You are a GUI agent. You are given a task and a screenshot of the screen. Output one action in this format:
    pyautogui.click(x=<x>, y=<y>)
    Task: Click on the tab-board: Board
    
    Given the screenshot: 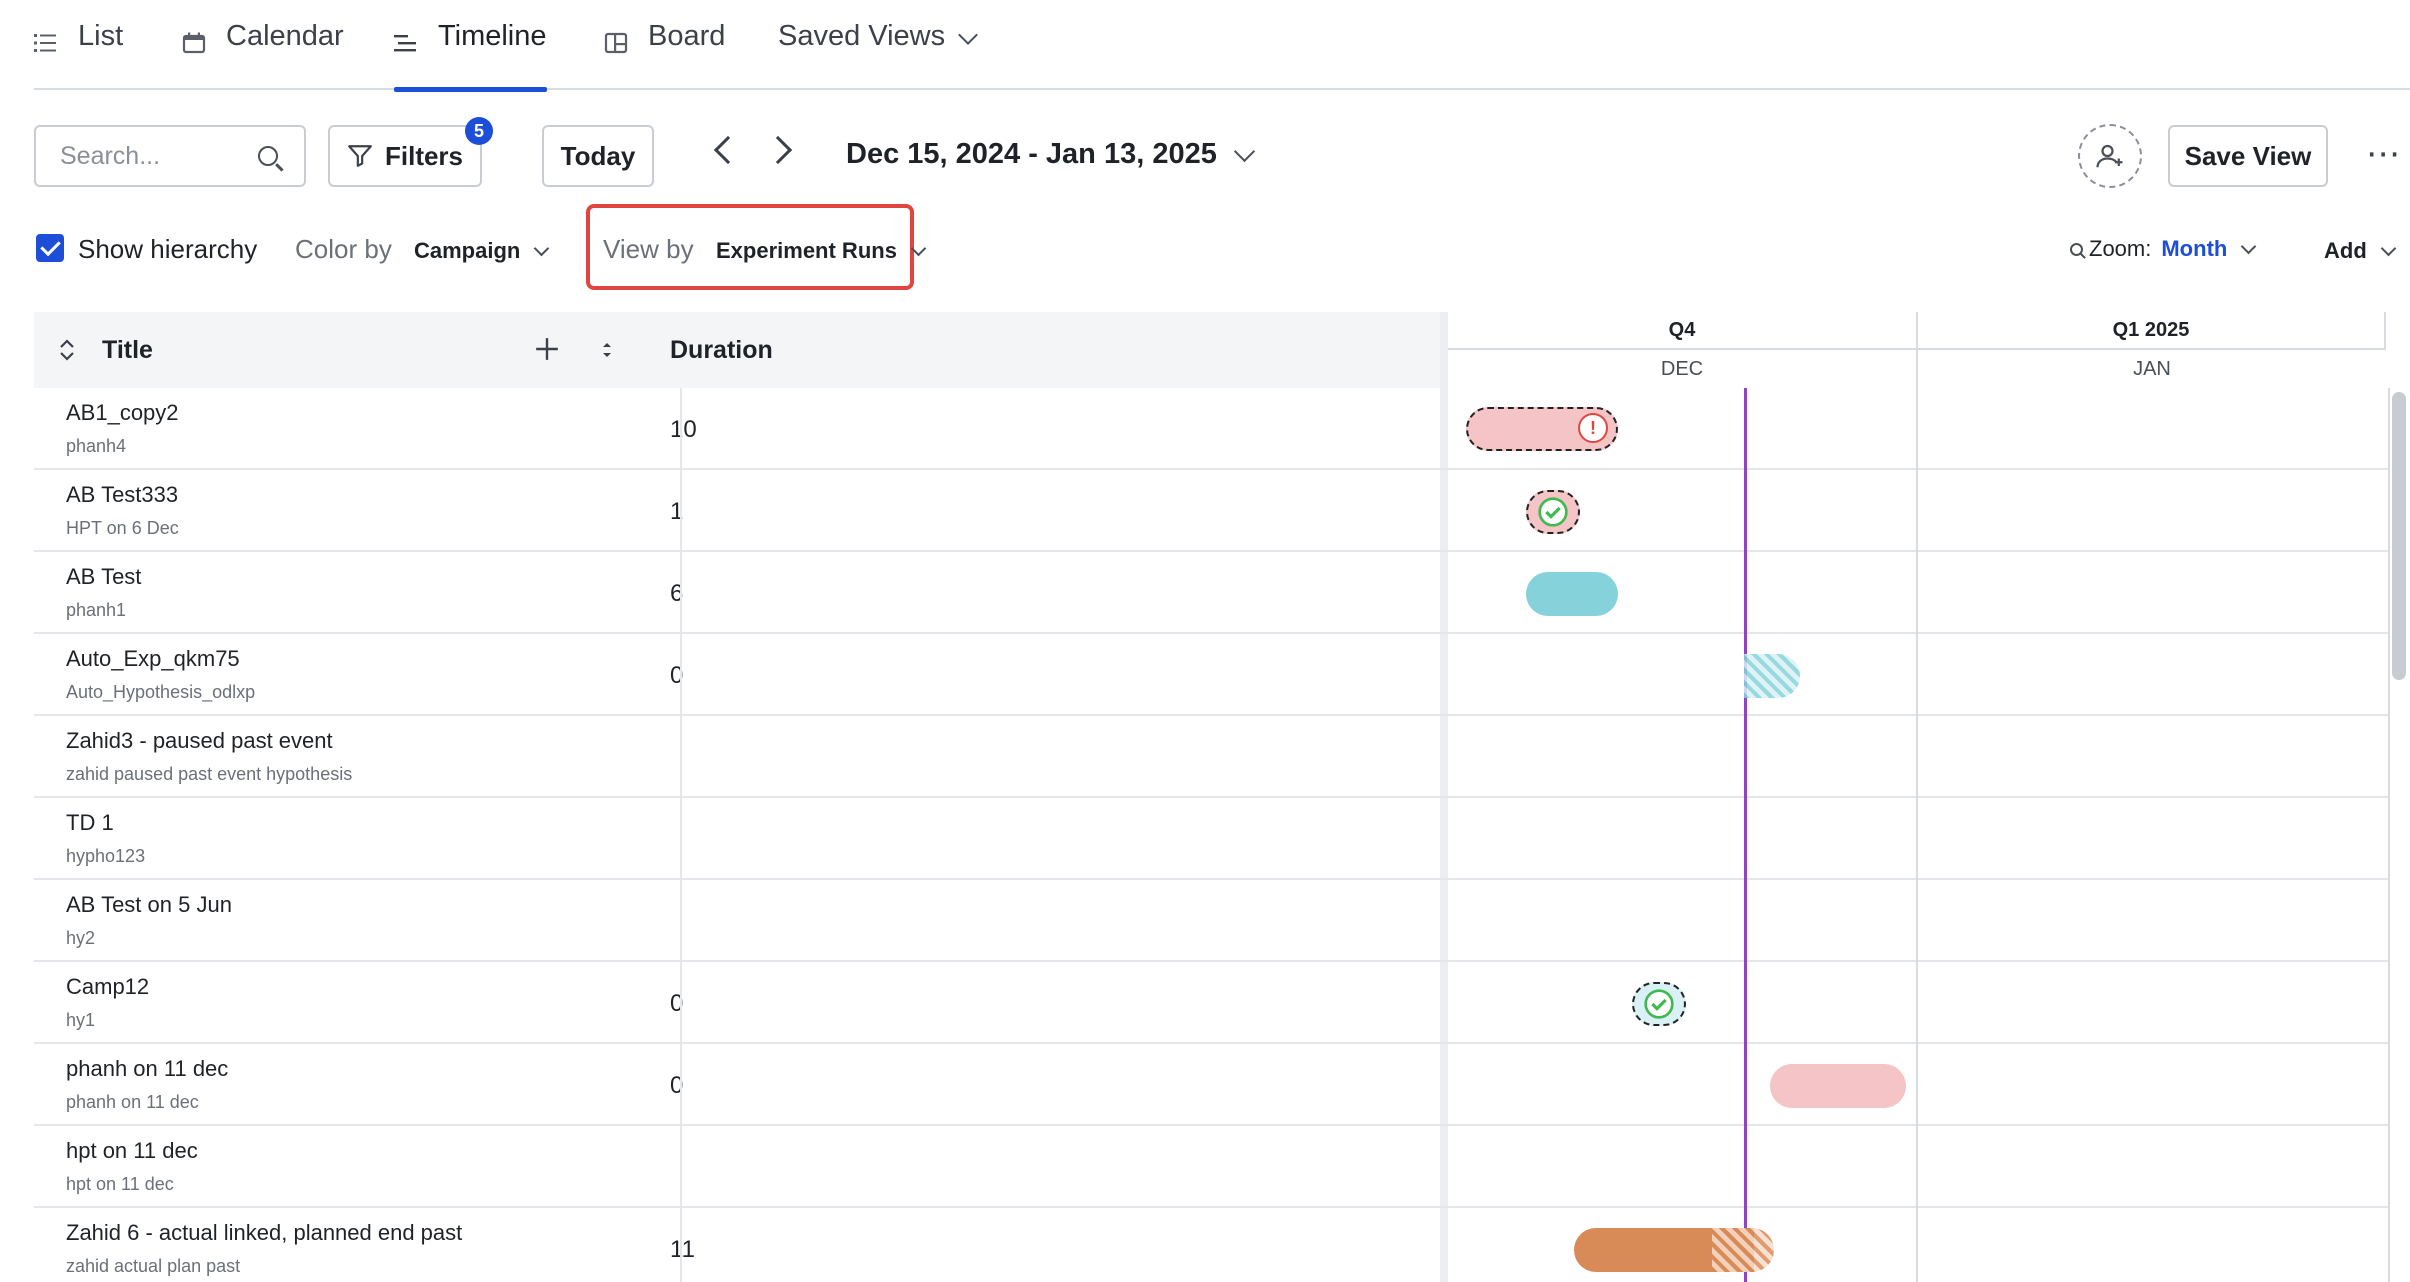 What is the action you would take?
    pyautogui.click(x=664, y=55)
    